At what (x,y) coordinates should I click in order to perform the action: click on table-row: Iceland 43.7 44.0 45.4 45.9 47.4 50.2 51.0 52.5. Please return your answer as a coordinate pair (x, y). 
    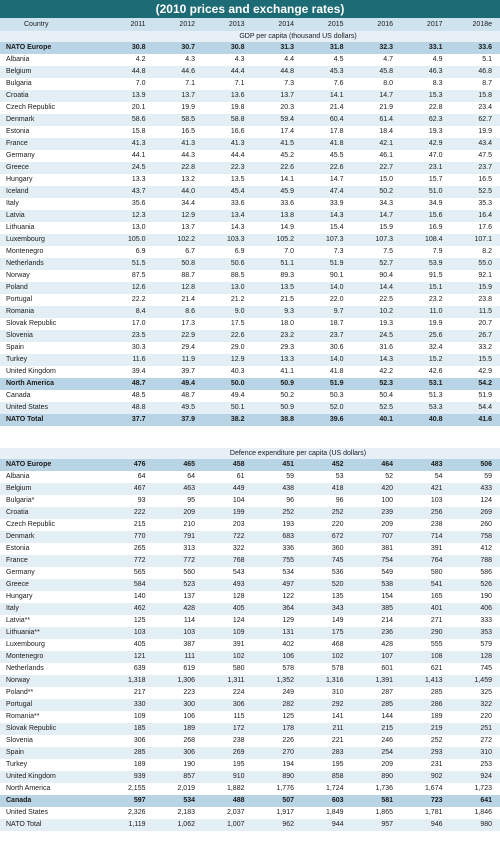
    Looking at the image, I should click on (250, 192).